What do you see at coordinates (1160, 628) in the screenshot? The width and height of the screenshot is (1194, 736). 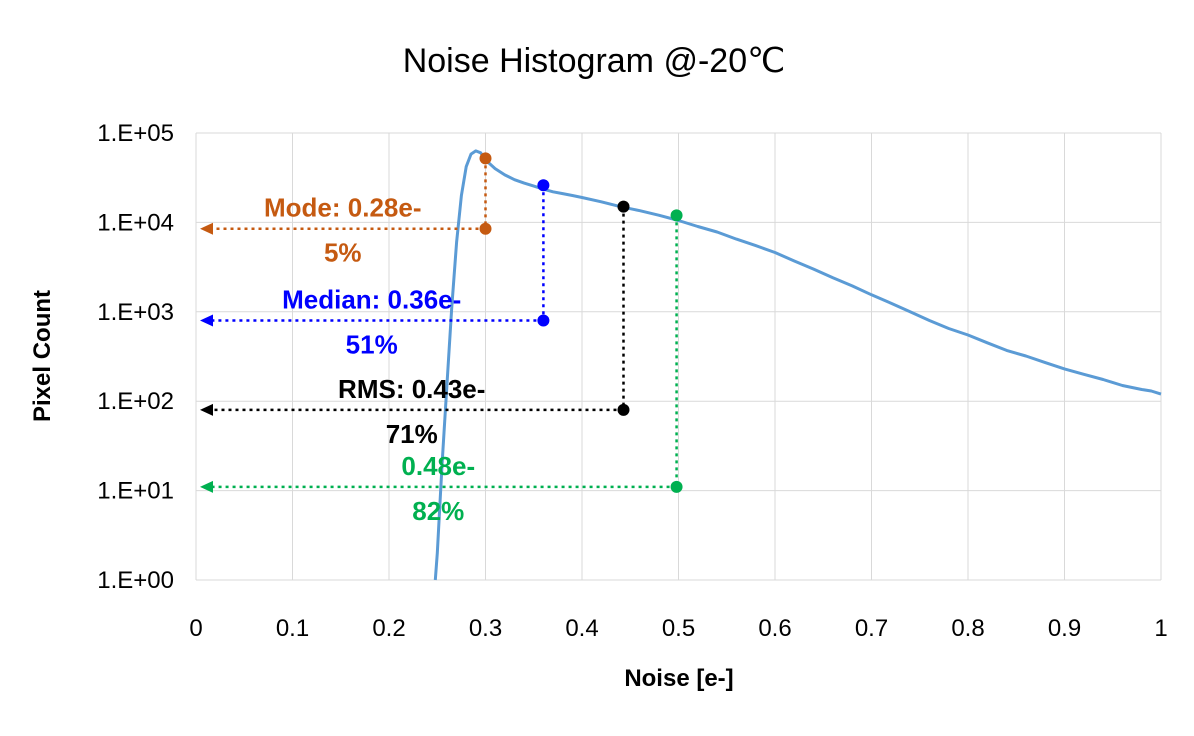 I see `x-tick-label: 1` at bounding box center [1160, 628].